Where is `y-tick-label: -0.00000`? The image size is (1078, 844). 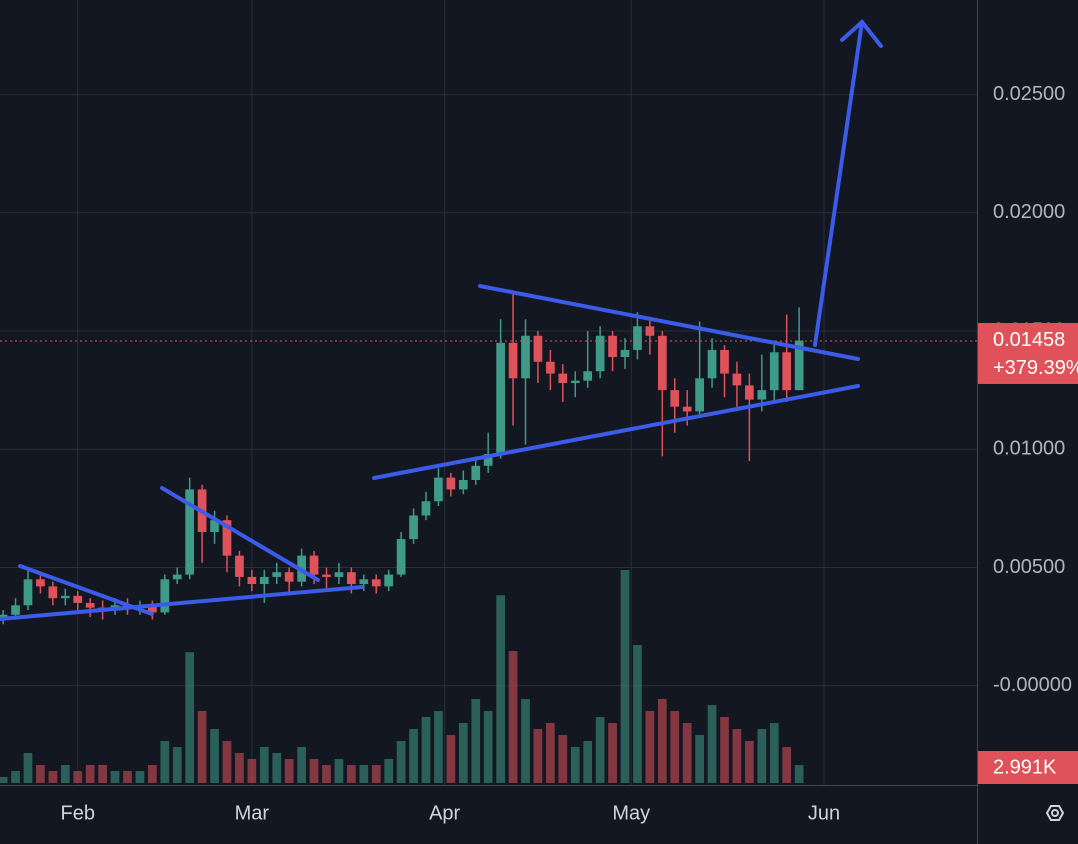
y-tick-label: -0.00000 is located at coordinates (1032, 685).